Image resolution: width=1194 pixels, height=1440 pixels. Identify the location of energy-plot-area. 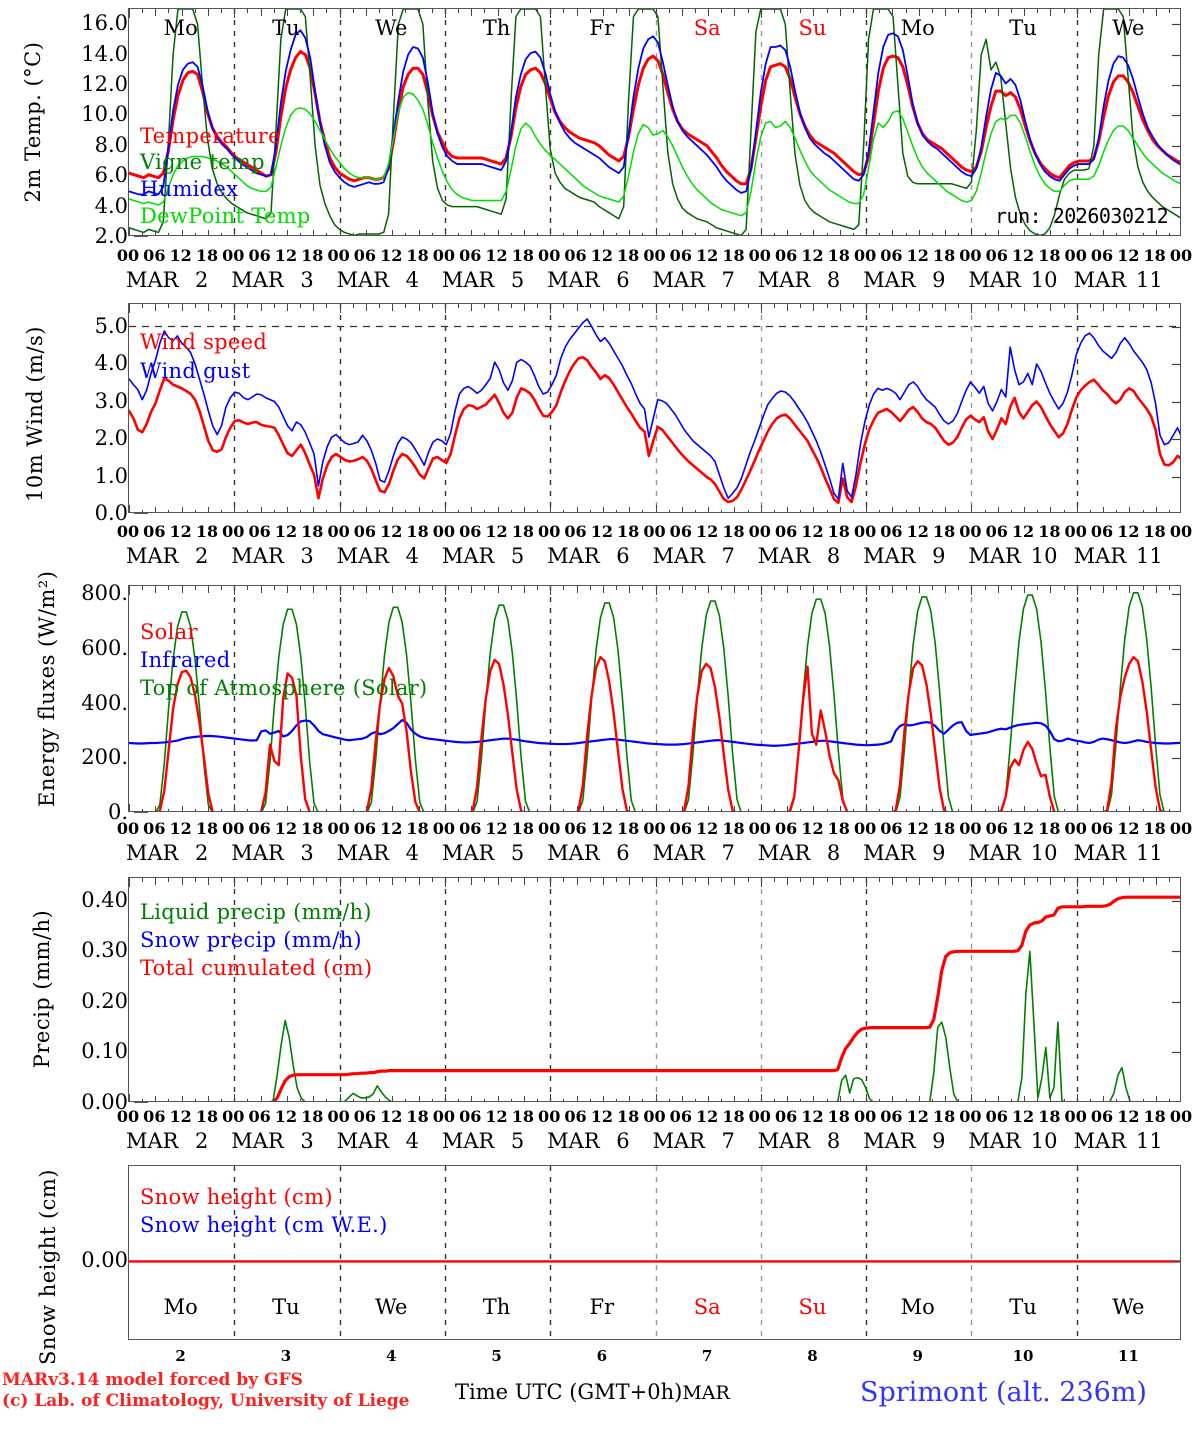
(654, 698).